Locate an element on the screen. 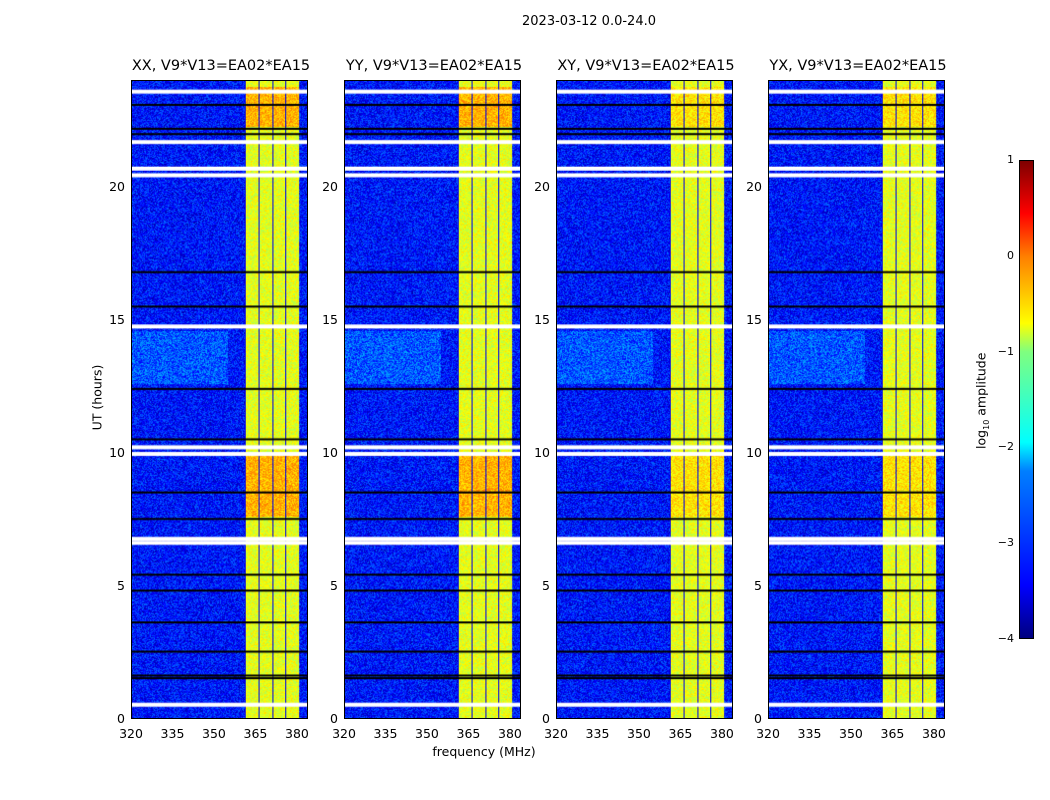 The height and width of the screenshot is (800, 1050). y-axis-label: UT (hours) is located at coordinates (97, 397).